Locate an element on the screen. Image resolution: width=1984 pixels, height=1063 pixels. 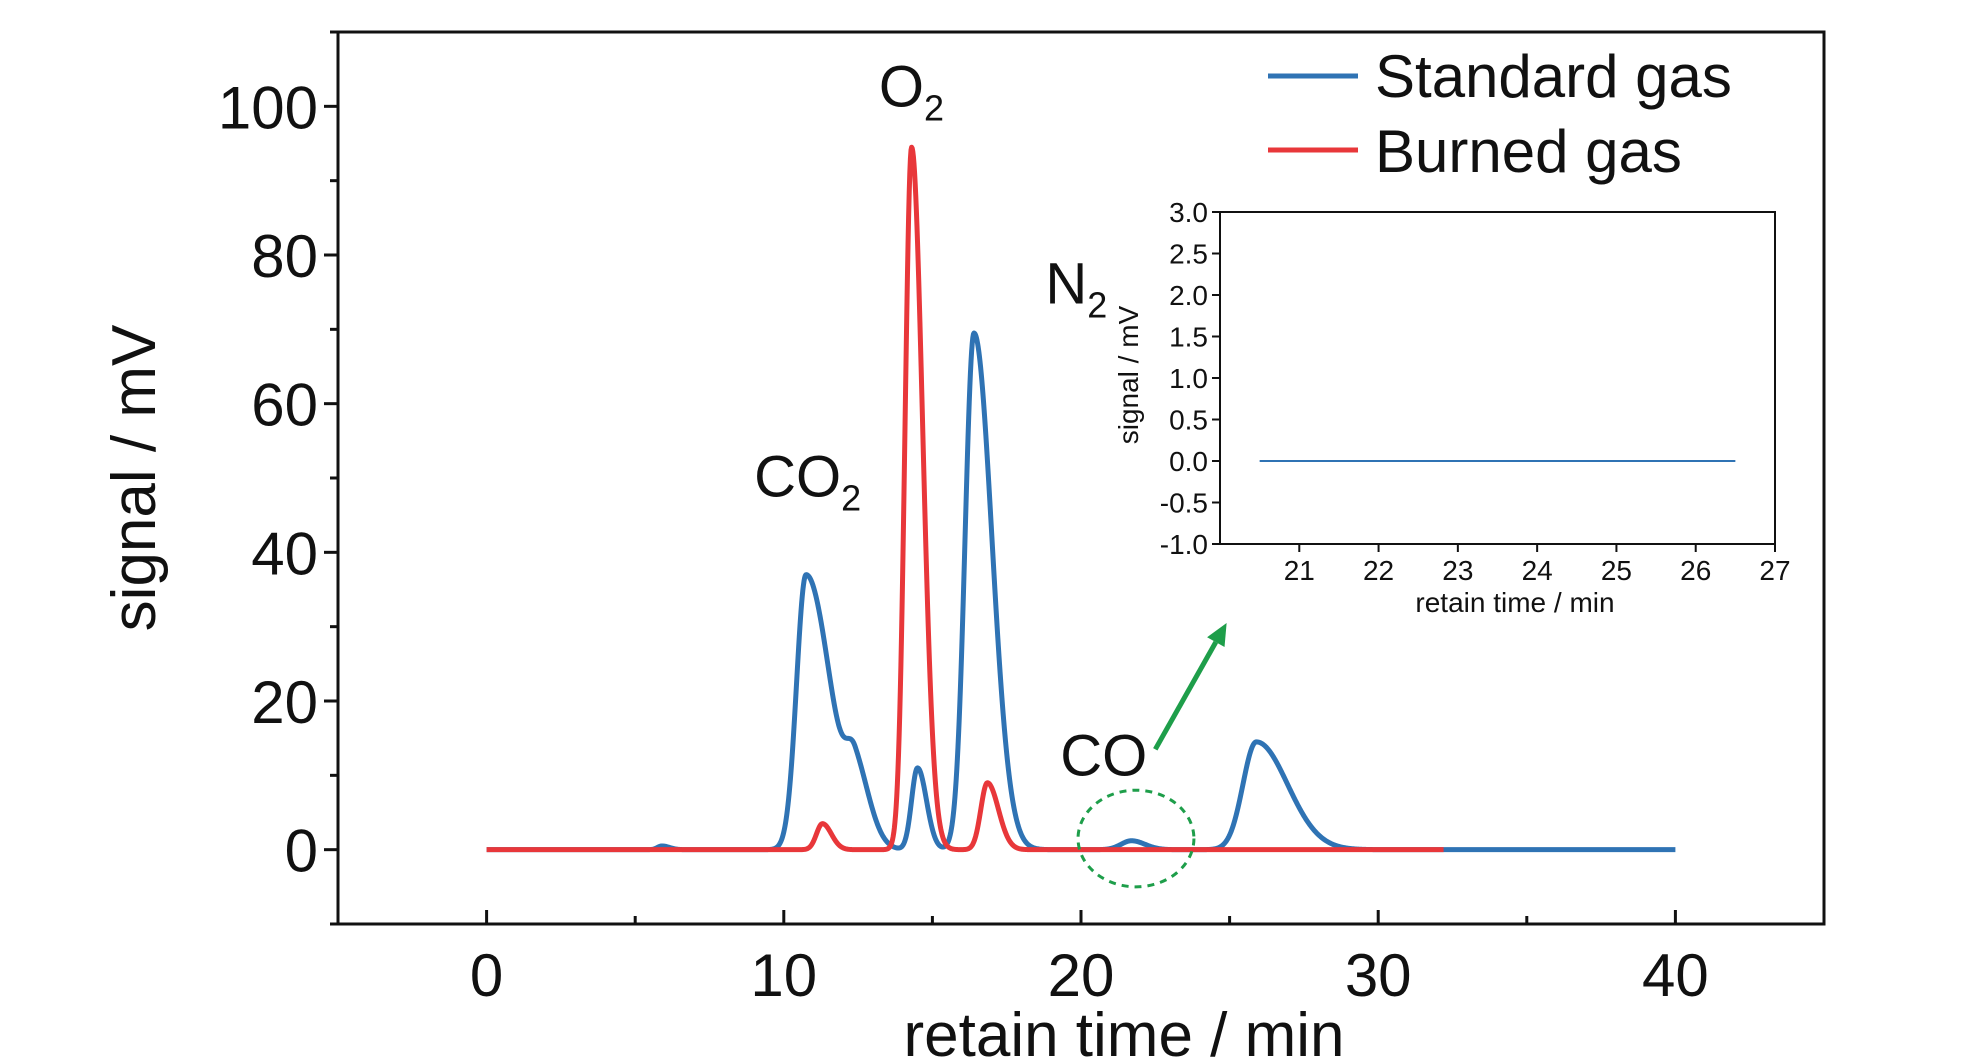
legend: Standard gas Burned gas is located at coordinates (1500, 114).